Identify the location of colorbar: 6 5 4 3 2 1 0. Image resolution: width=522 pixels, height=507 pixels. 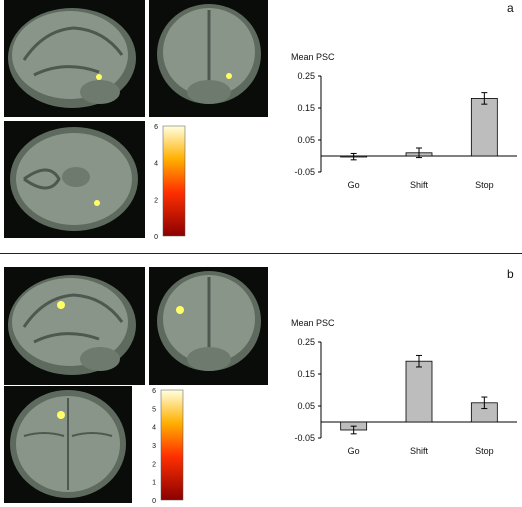
(166, 446).